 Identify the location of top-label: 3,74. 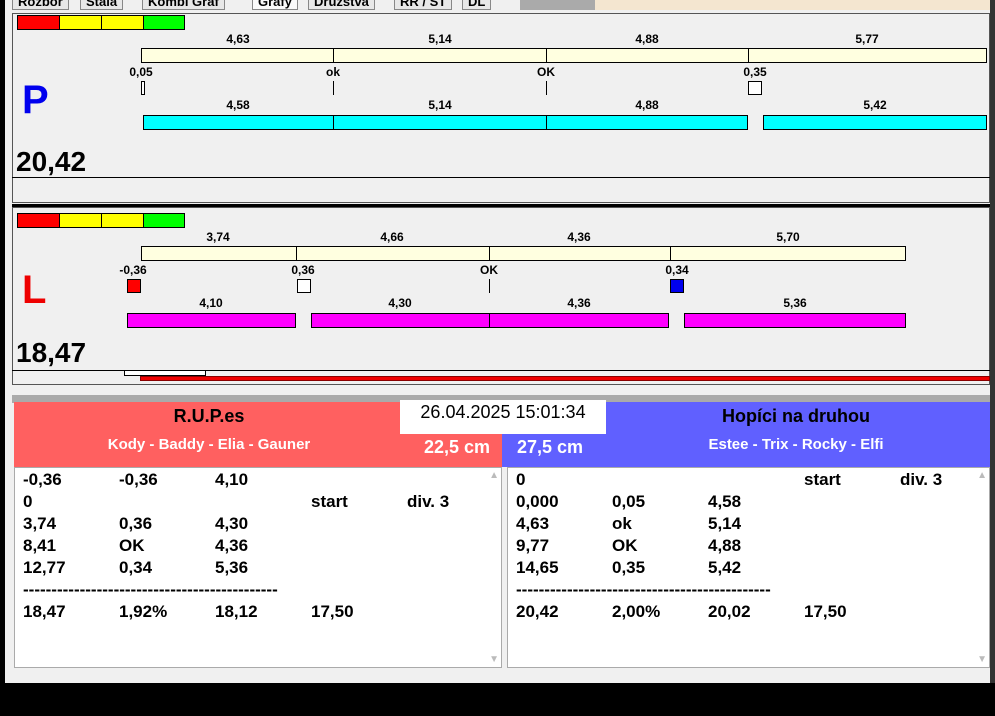
(218, 237).